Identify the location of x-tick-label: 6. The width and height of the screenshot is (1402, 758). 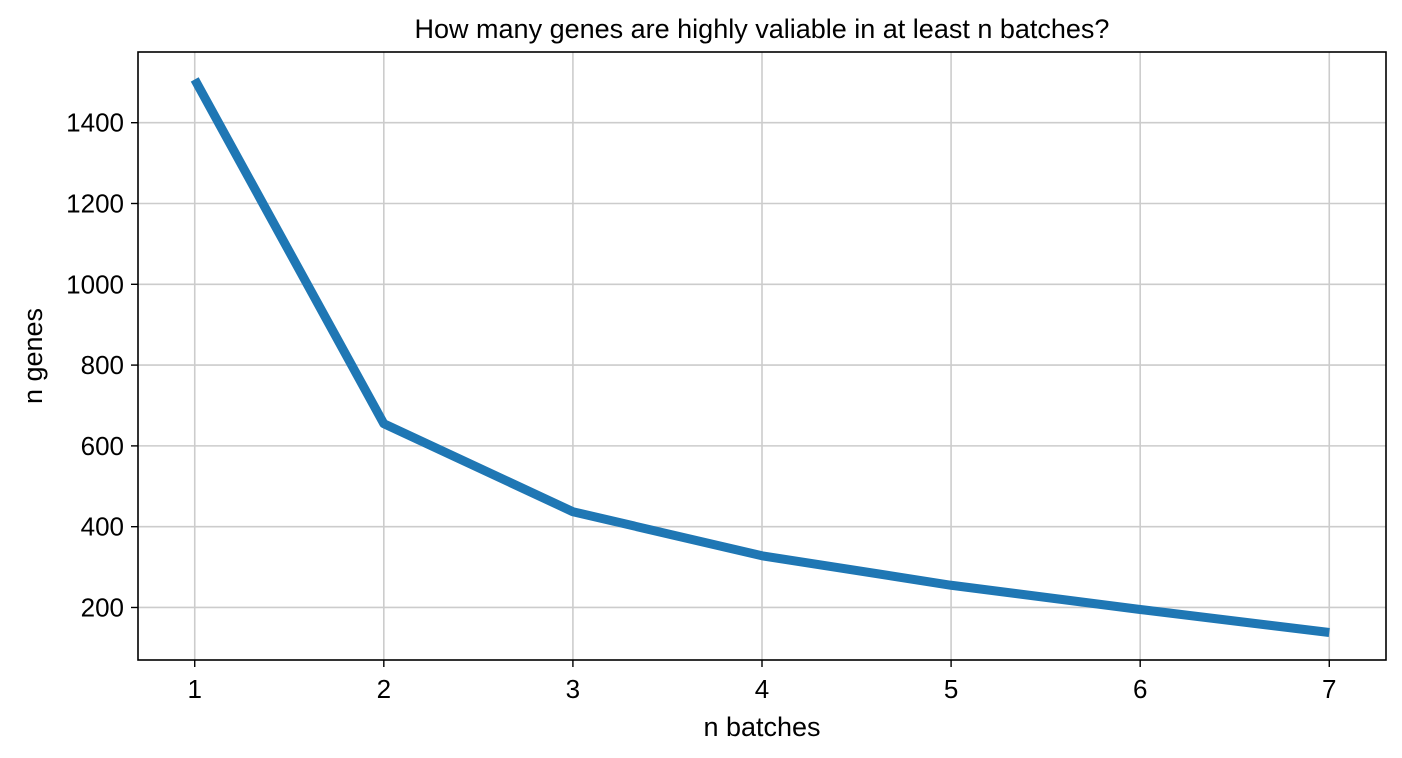
(1140, 689).